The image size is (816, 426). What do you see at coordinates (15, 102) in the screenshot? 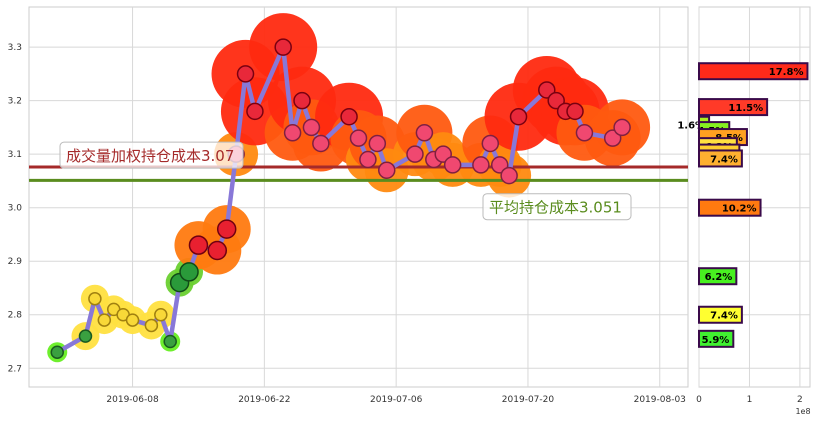
I see `y-tick-label: 3.2` at bounding box center [15, 102].